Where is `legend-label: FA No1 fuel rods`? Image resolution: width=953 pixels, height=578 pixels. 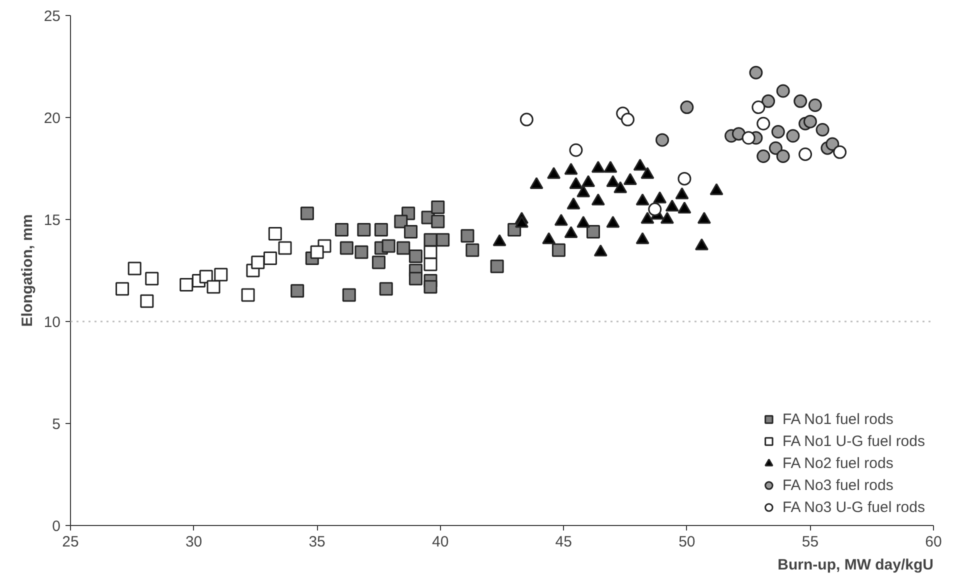 legend-label: FA No1 fuel rods is located at coordinates (838, 419).